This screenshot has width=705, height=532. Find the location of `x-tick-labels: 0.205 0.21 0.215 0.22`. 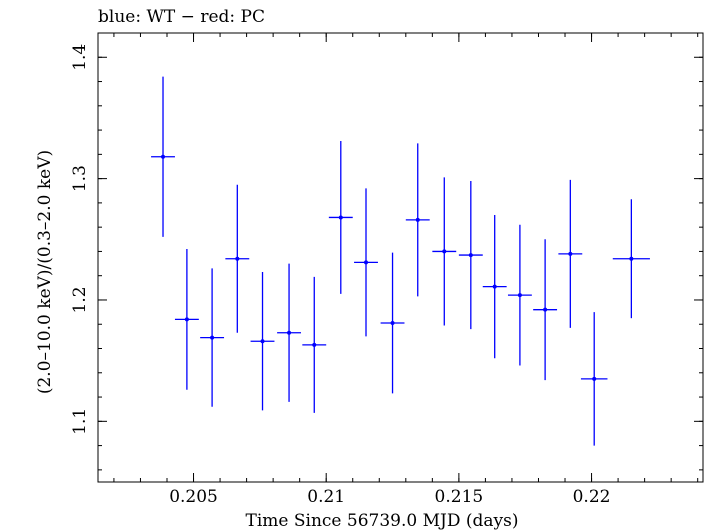

x-tick-labels: 0.205 0.21 0.215 0.22 is located at coordinates (389, 497).